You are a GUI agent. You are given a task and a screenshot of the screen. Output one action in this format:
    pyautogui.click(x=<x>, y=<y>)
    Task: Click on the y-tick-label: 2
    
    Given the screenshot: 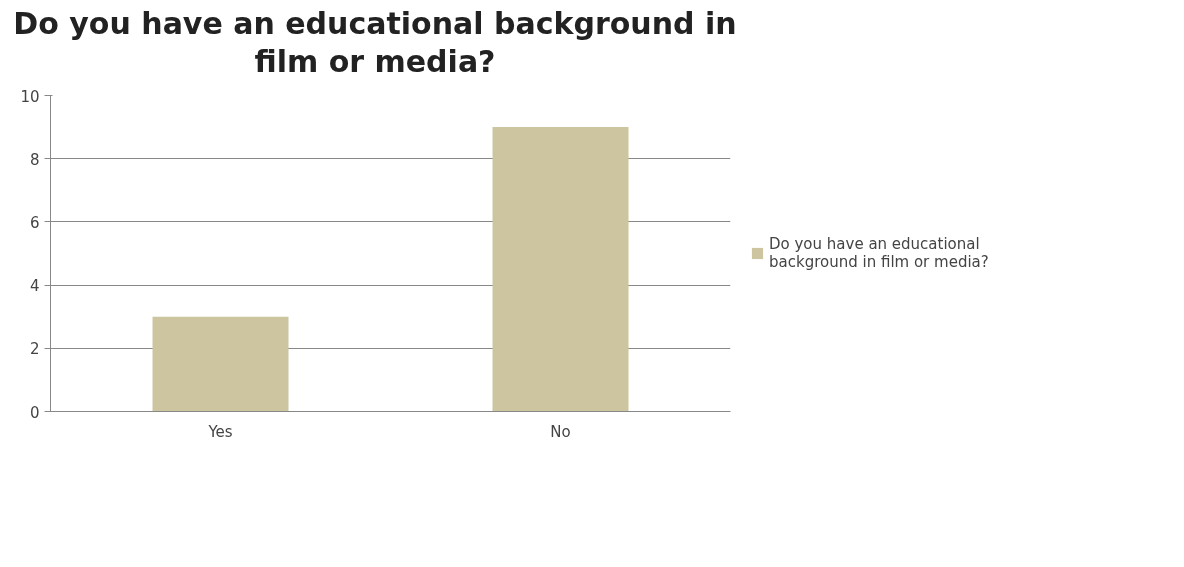 What is the action you would take?
    pyautogui.click(x=34, y=349)
    